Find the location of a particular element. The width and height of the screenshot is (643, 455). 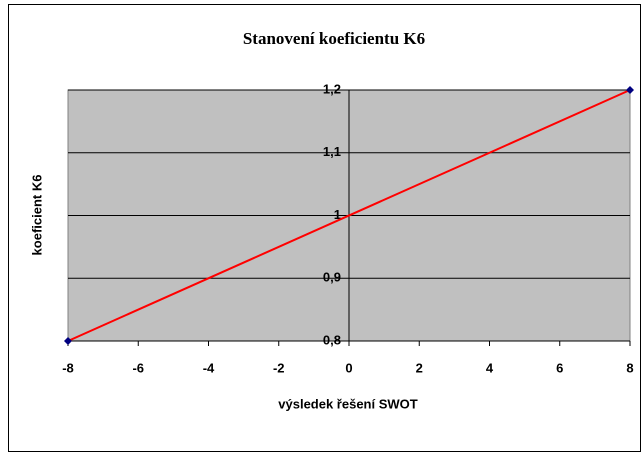

x-tick-label: 8 is located at coordinates (629, 367).